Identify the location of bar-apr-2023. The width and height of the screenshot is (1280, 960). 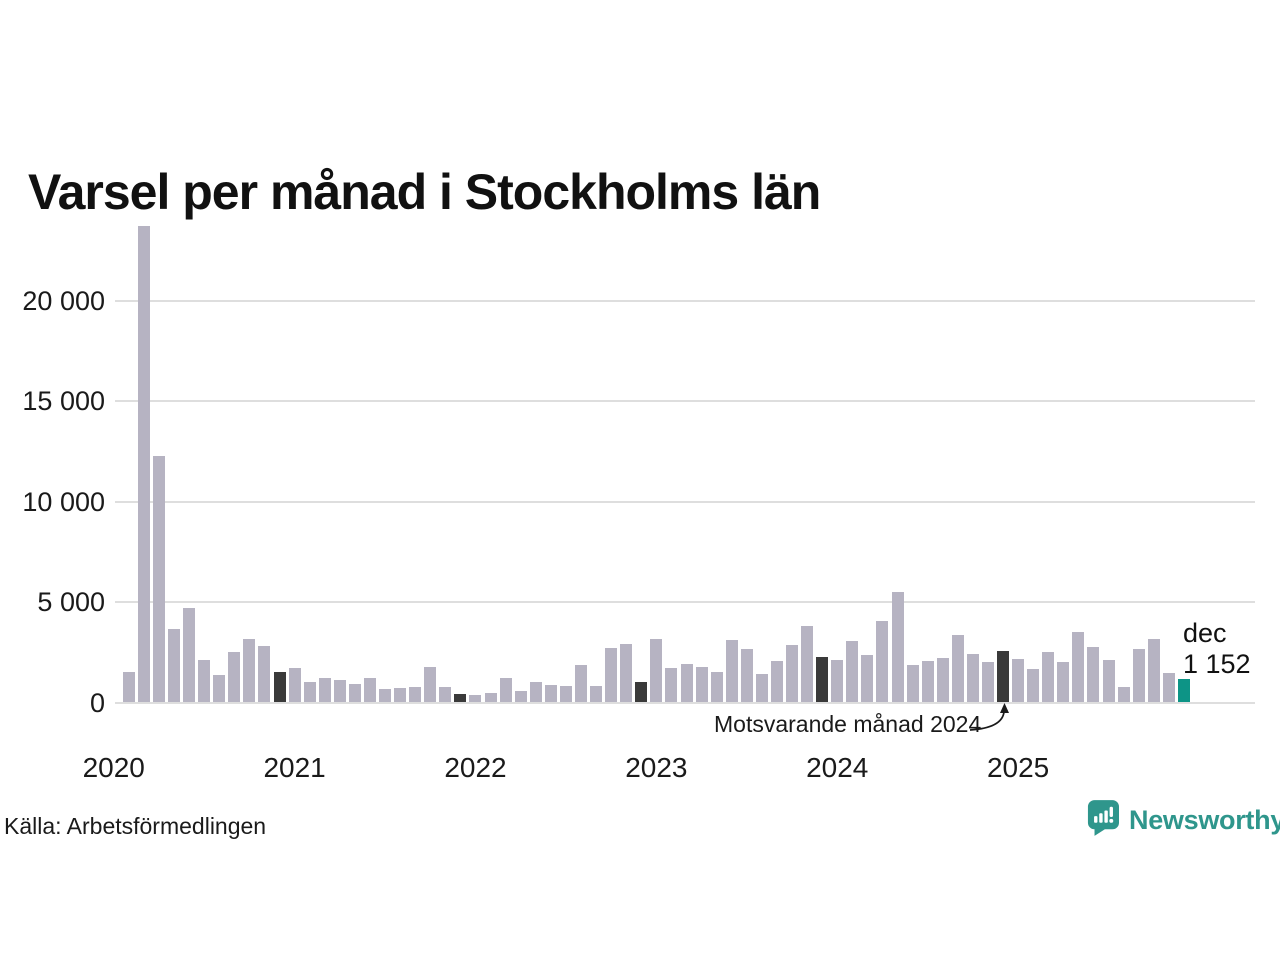
(701, 685).